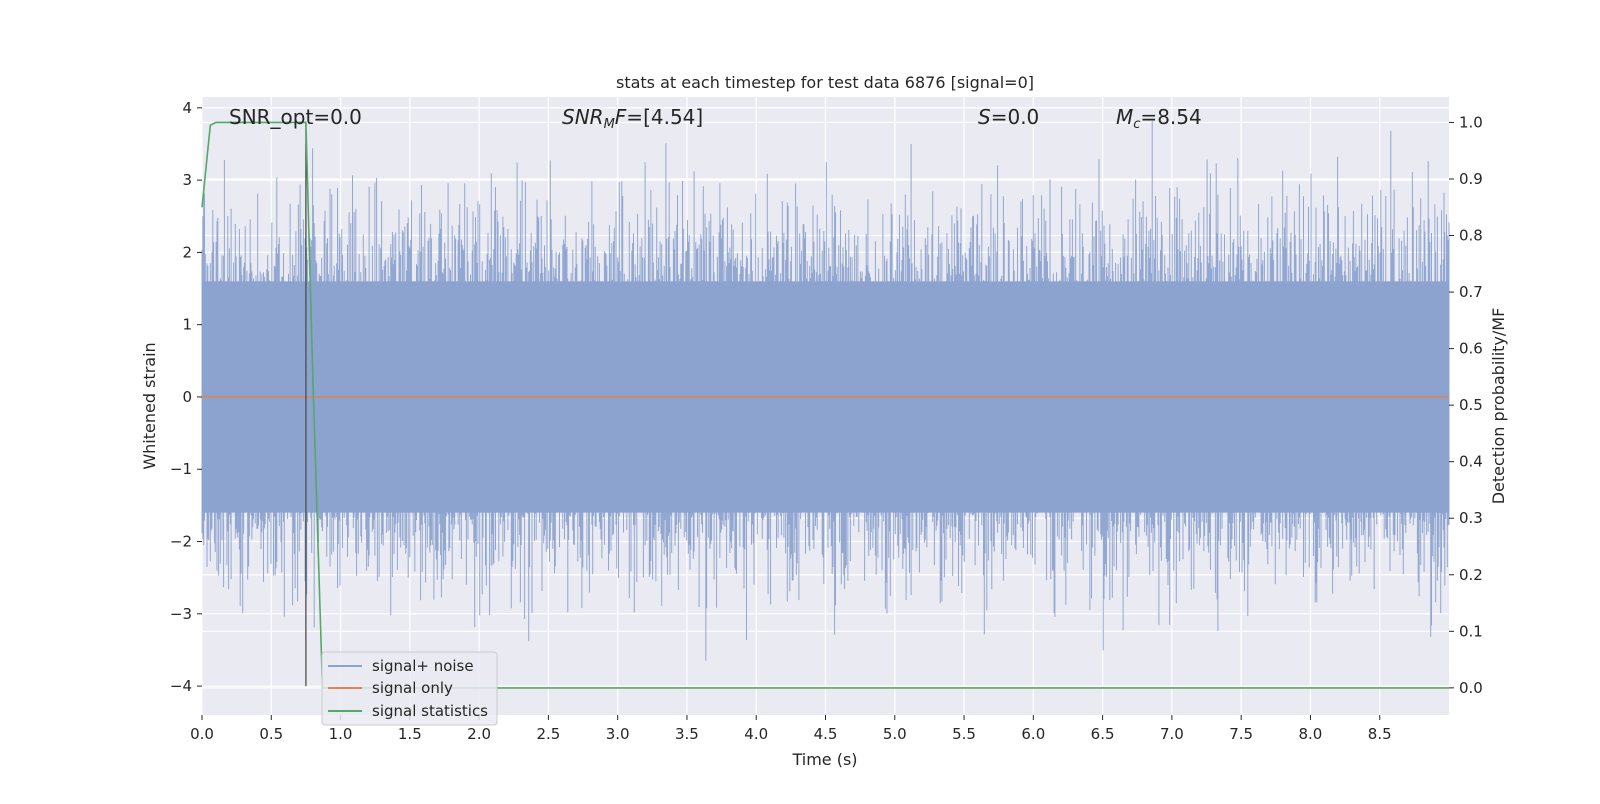  I want to click on y-right-tick-label: 0.9, so click(1471, 179).